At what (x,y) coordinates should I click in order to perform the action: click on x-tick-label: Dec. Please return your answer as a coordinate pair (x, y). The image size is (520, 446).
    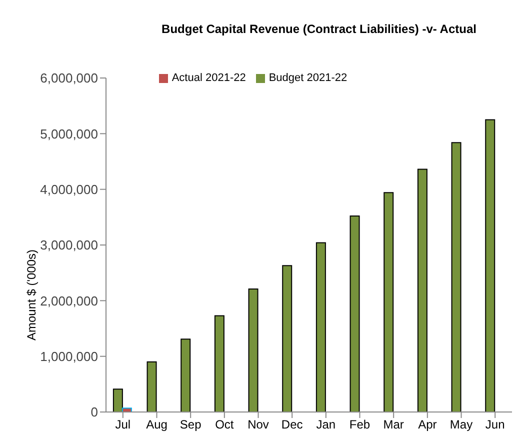
    Looking at the image, I should click on (292, 425).